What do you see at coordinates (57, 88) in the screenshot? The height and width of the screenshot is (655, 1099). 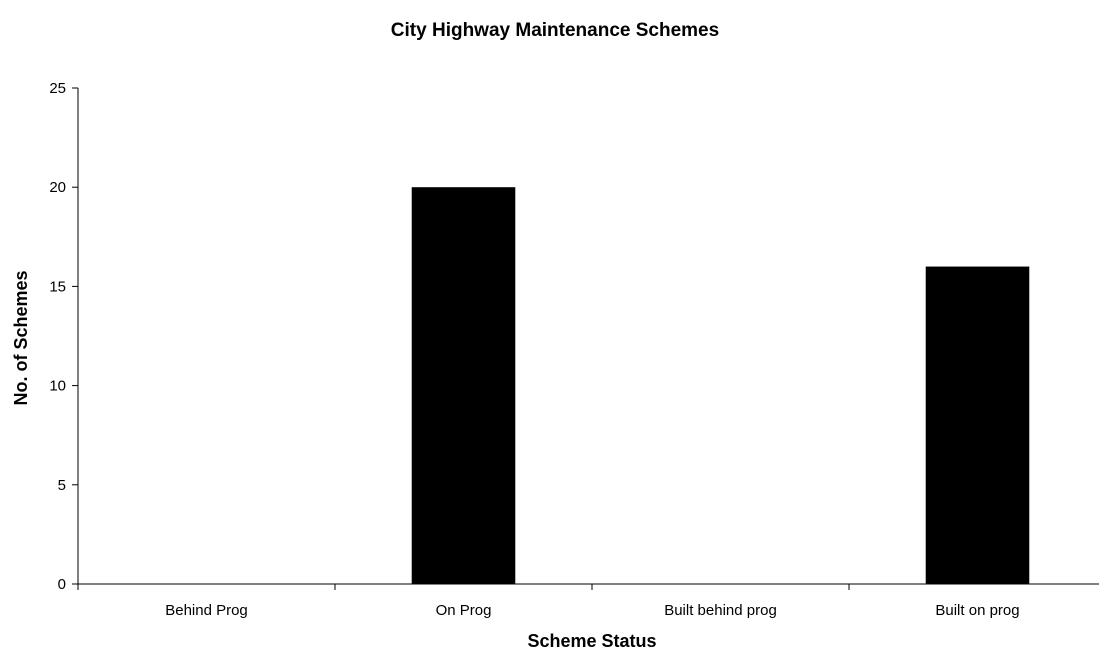 I see `y-tick-label: 25` at bounding box center [57, 88].